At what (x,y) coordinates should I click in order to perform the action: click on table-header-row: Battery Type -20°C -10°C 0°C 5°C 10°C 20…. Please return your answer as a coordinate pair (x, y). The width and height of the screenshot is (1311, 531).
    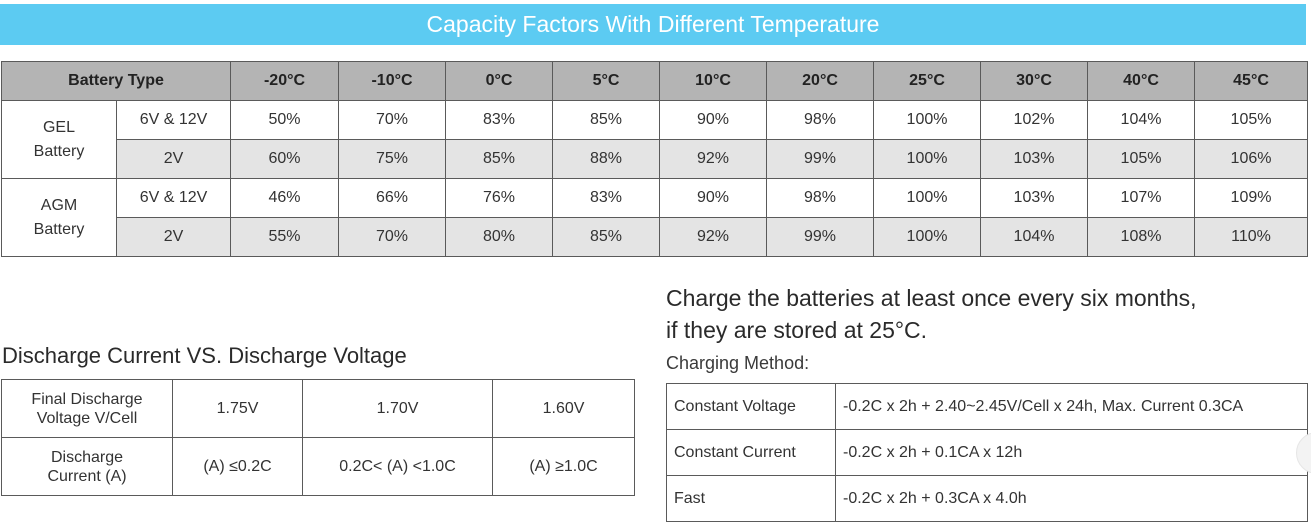
    Looking at the image, I should click on (654, 81).